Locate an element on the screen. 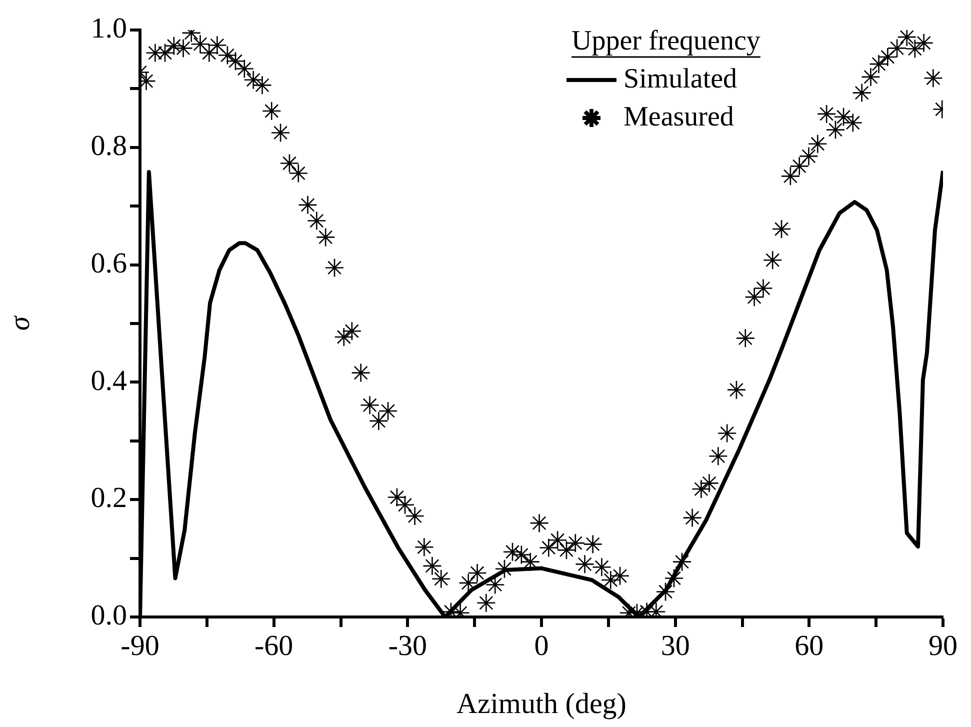  x-tick-label: -30 is located at coordinates (408, 646).